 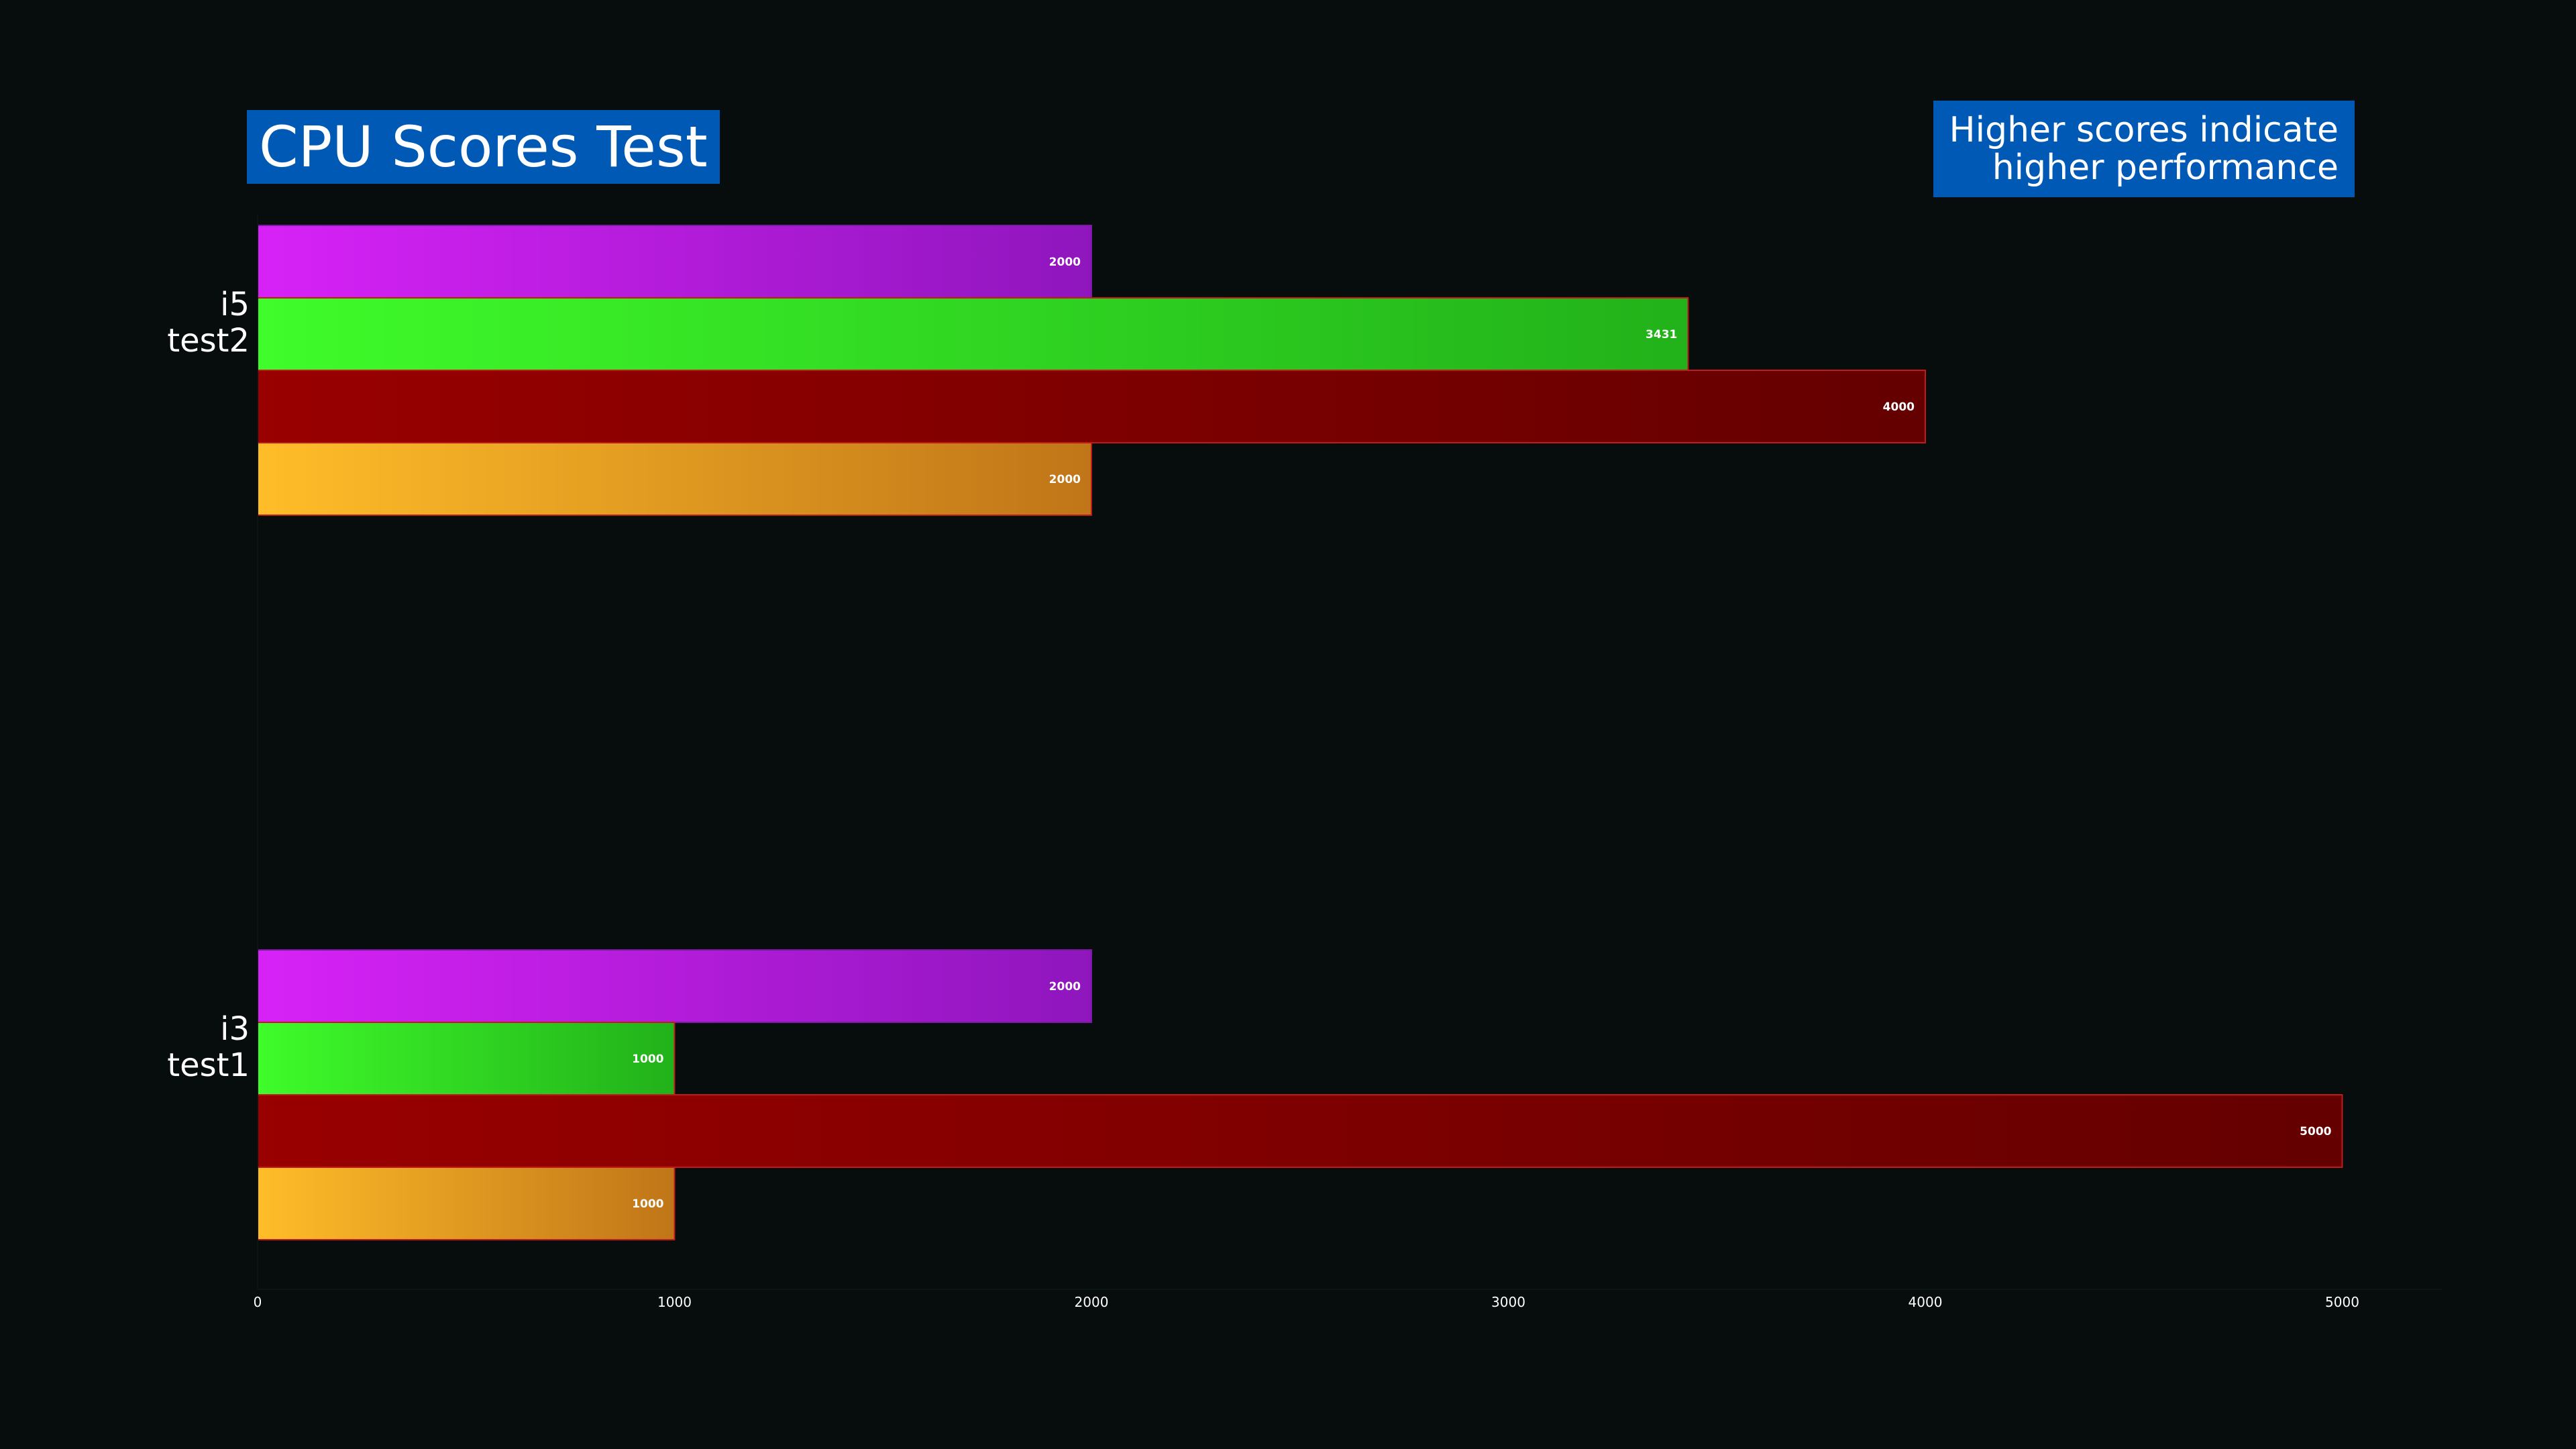 I want to click on category-label-test1: i3 test1, so click(x=208, y=1047).